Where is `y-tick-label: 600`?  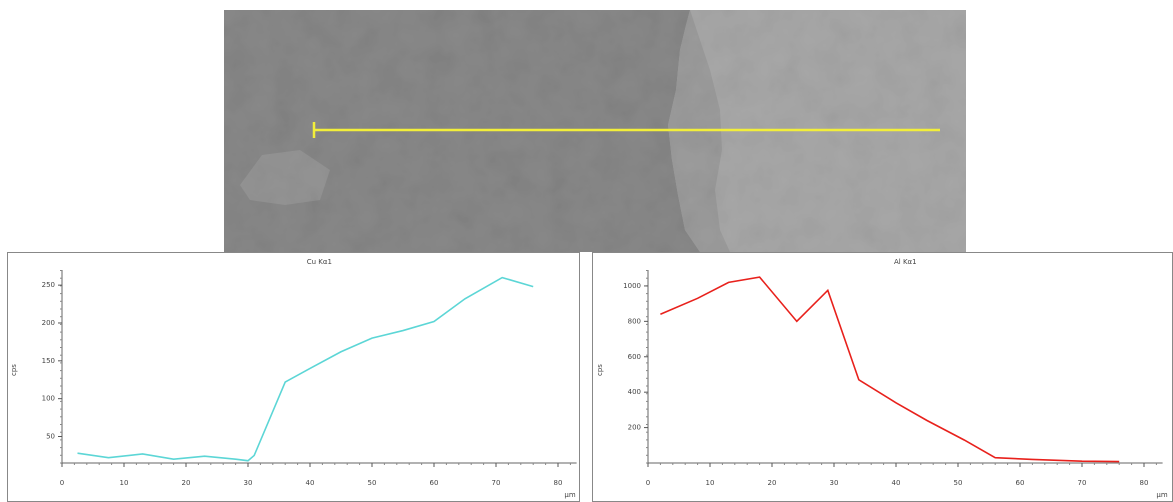 y-tick-label: 600 is located at coordinates (634, 357).